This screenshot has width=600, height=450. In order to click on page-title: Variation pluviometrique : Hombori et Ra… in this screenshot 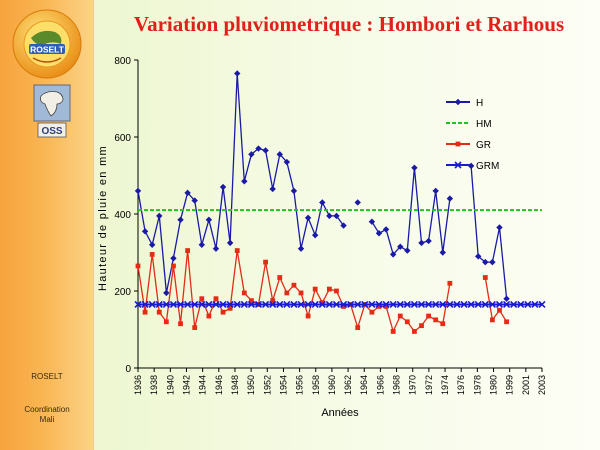, I will do `click(349, 24)`.